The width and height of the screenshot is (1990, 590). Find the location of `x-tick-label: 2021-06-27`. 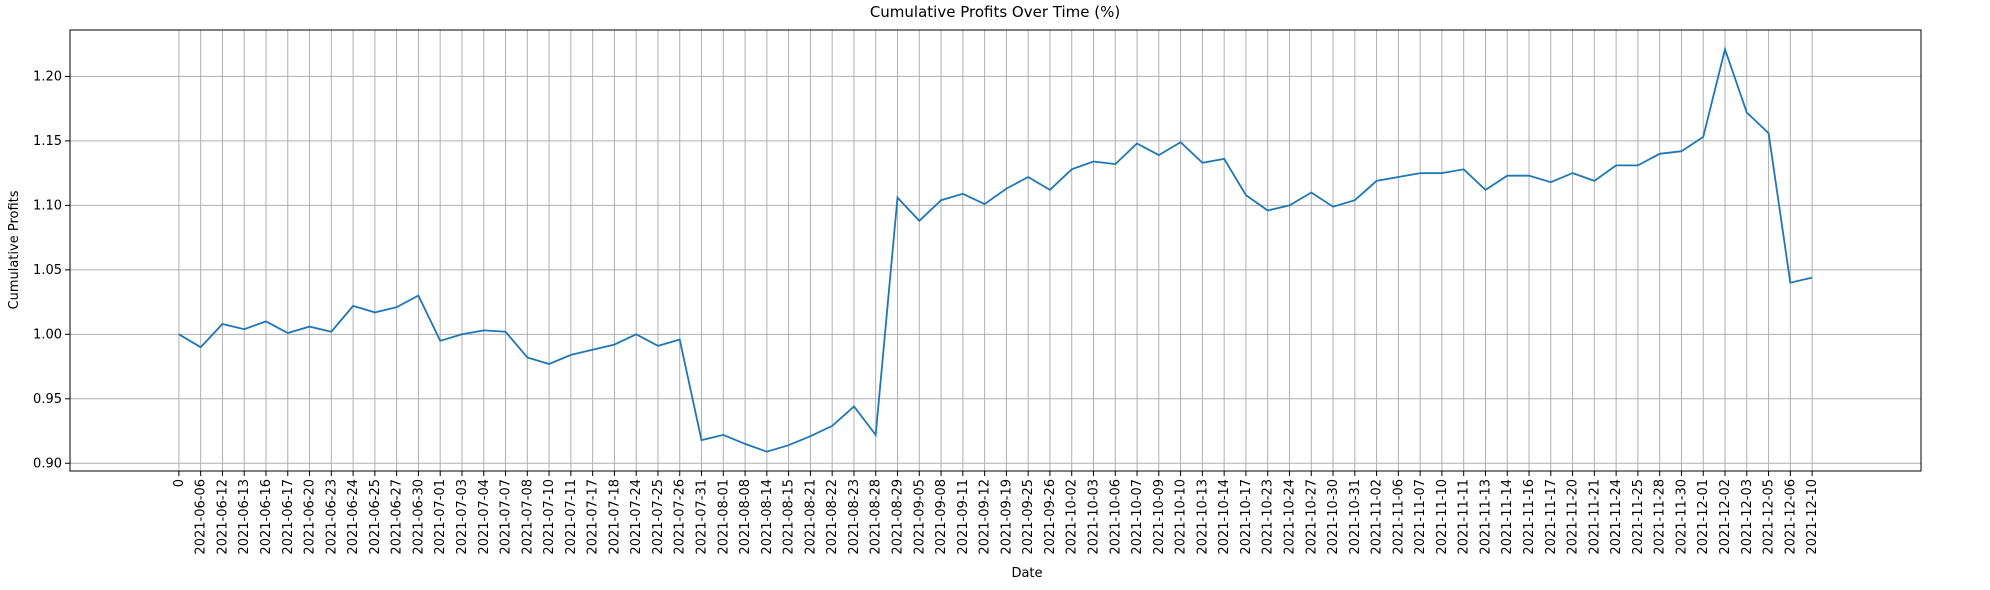

x-tick-label: 2021-06-27 is located at coordinates (397, 517).